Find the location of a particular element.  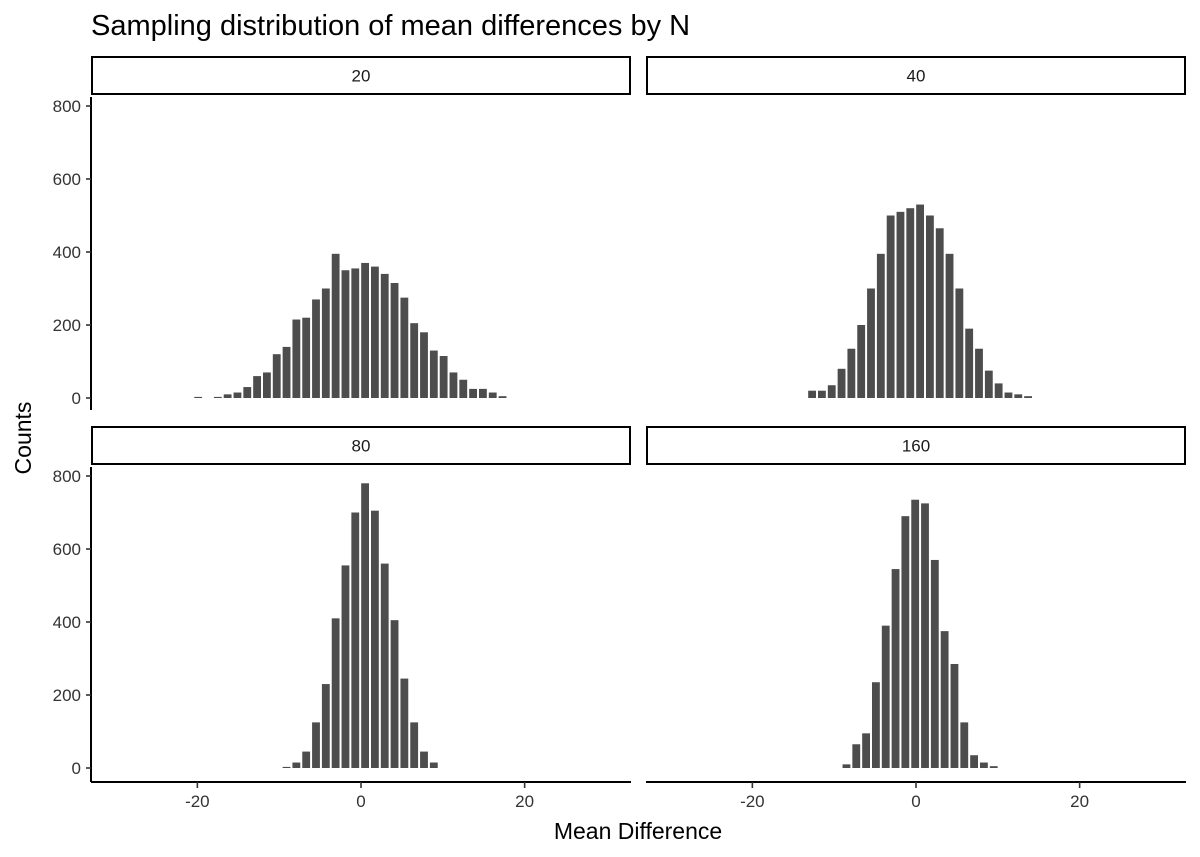

facet-strip-label: 160 is located at coordinates (916, 446).